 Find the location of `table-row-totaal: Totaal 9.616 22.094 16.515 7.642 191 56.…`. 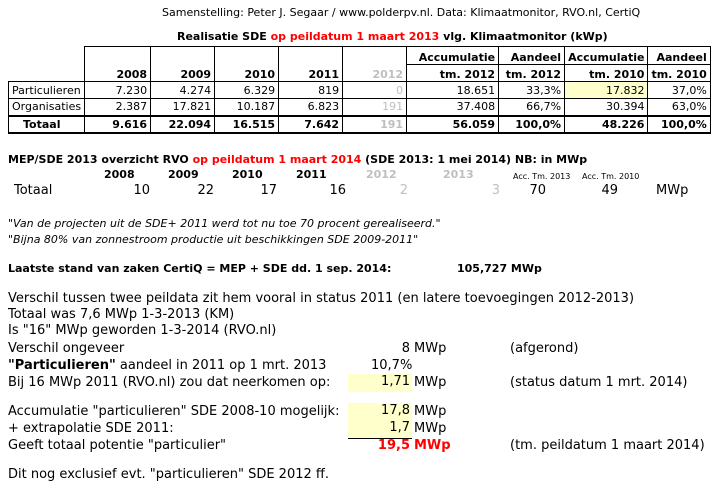

table-row-totaal: Totaal 9.616 22.094 16.515 7.642 191 56.… is located at coordinates (359, 124).